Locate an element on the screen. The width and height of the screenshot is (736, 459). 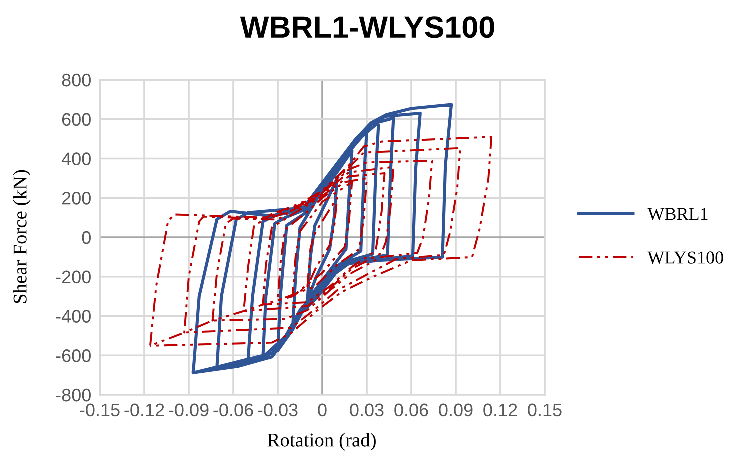
x-tick-label: 0.15 is located at coordinates (545, 410).